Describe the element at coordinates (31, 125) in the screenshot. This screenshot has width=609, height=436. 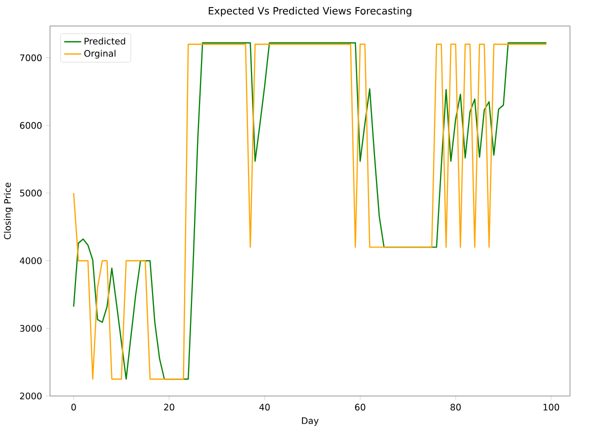
I see `y-tick-label: 6000` at that location.